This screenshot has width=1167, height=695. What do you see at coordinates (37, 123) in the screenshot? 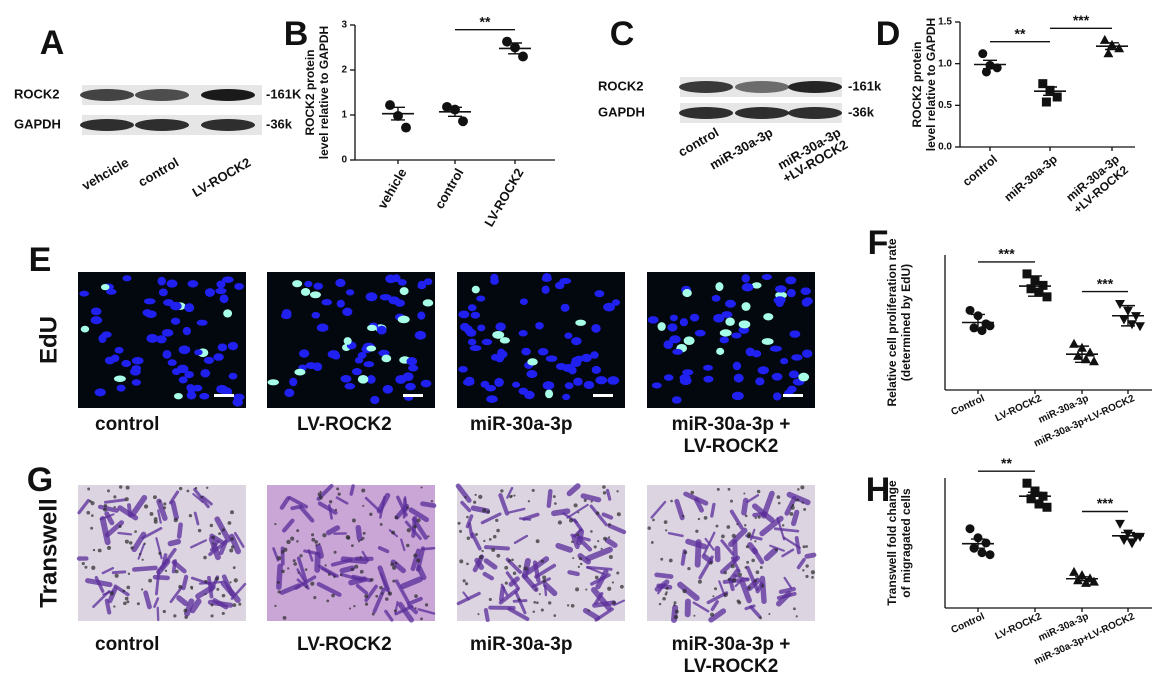
I see `blot-row-label: GAPDH` at bounding box center [37, 123].